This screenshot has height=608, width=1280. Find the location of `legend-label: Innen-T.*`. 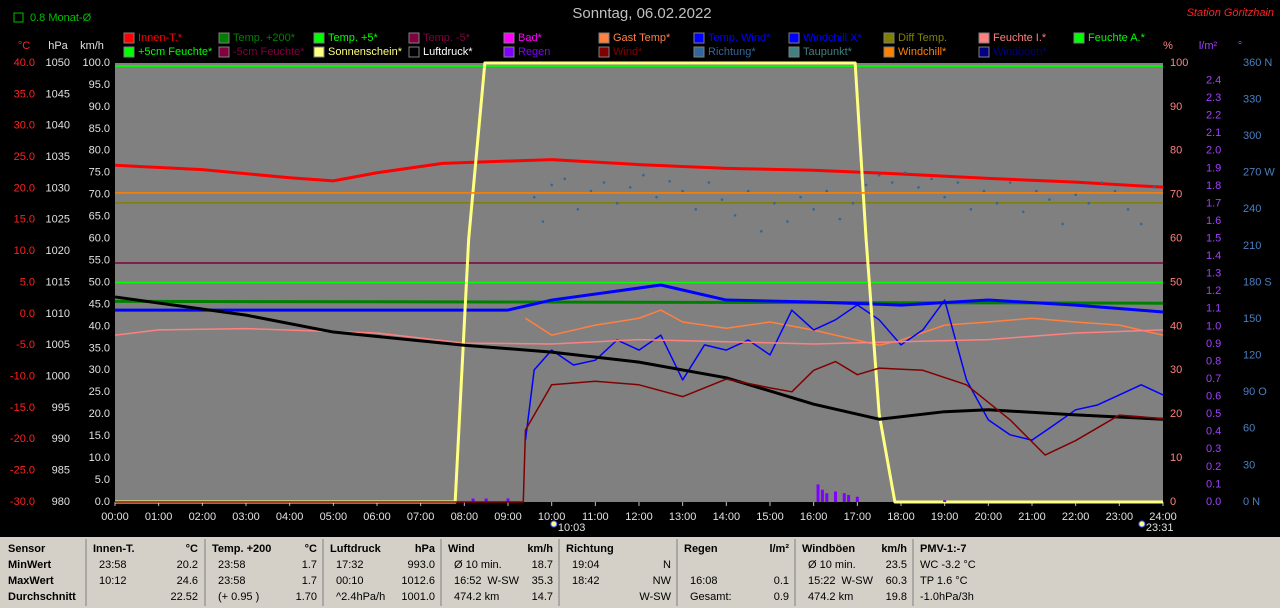

legend-label: Innen-T.* is located at coordinates (160, 38).